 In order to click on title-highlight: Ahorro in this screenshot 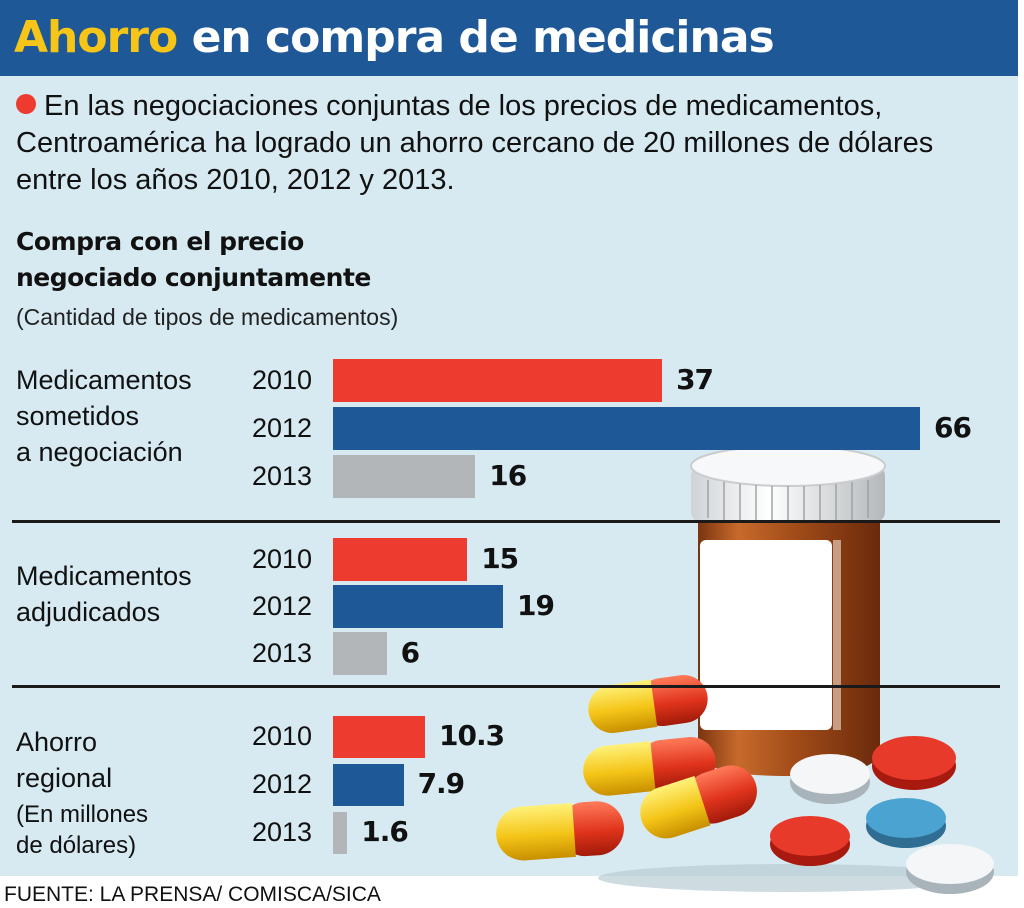, I will do `click(96, 37)`.